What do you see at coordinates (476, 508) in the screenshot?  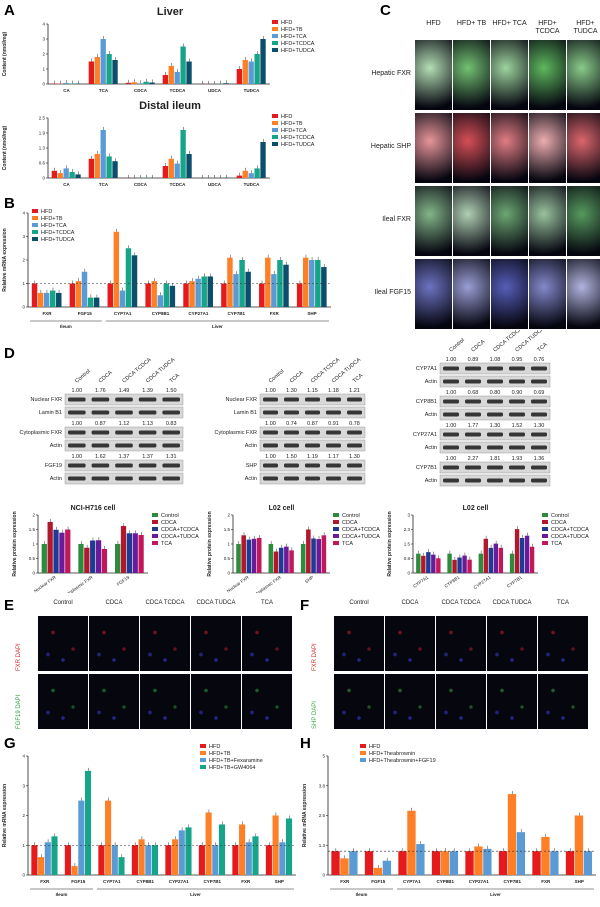 I see `chart-title: L02 cell` at bounding box center [476, 508].